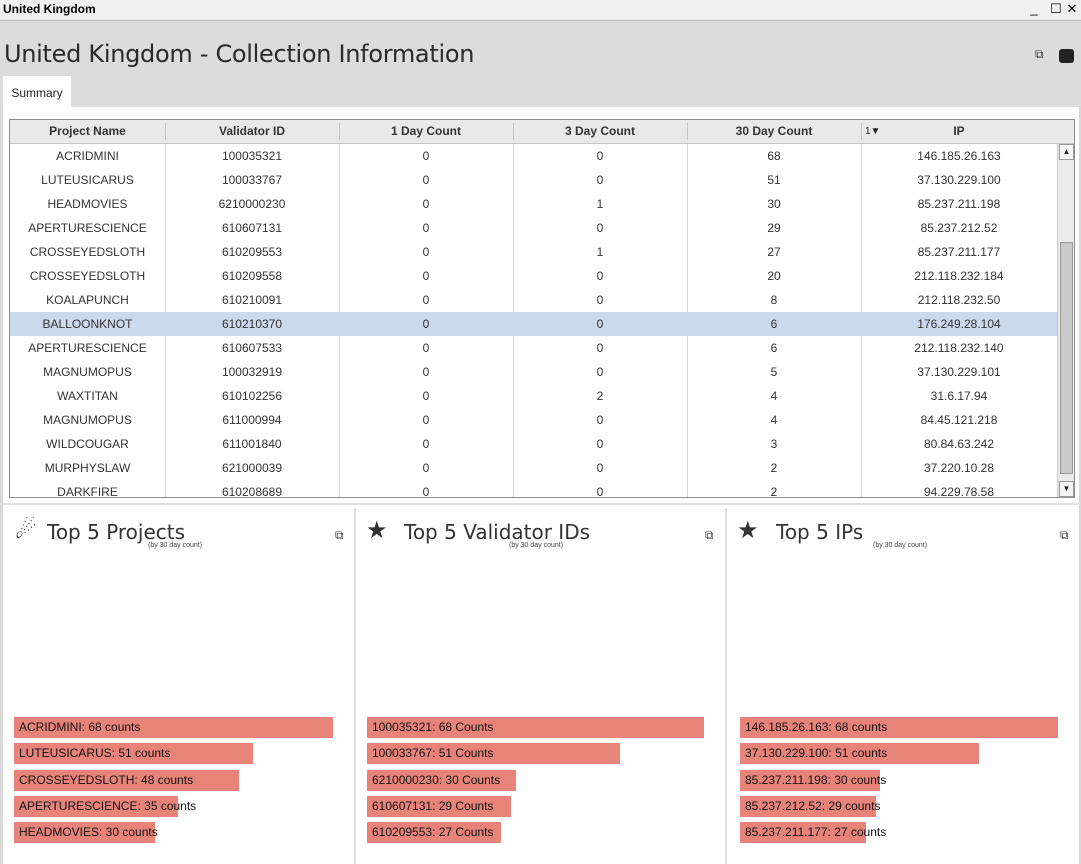 The height and width of the screenshot is (864, 1081). What do you see at coordinates (820, 532) in the screenshot?
I see `panel-title: Top 5 IPs` at bounding box center [820, 532].